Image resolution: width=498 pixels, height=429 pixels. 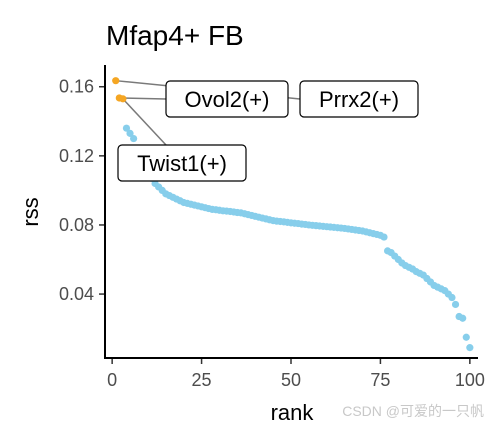 I want to click on y-tick-label: 0.08, so click(x=76, y=225).